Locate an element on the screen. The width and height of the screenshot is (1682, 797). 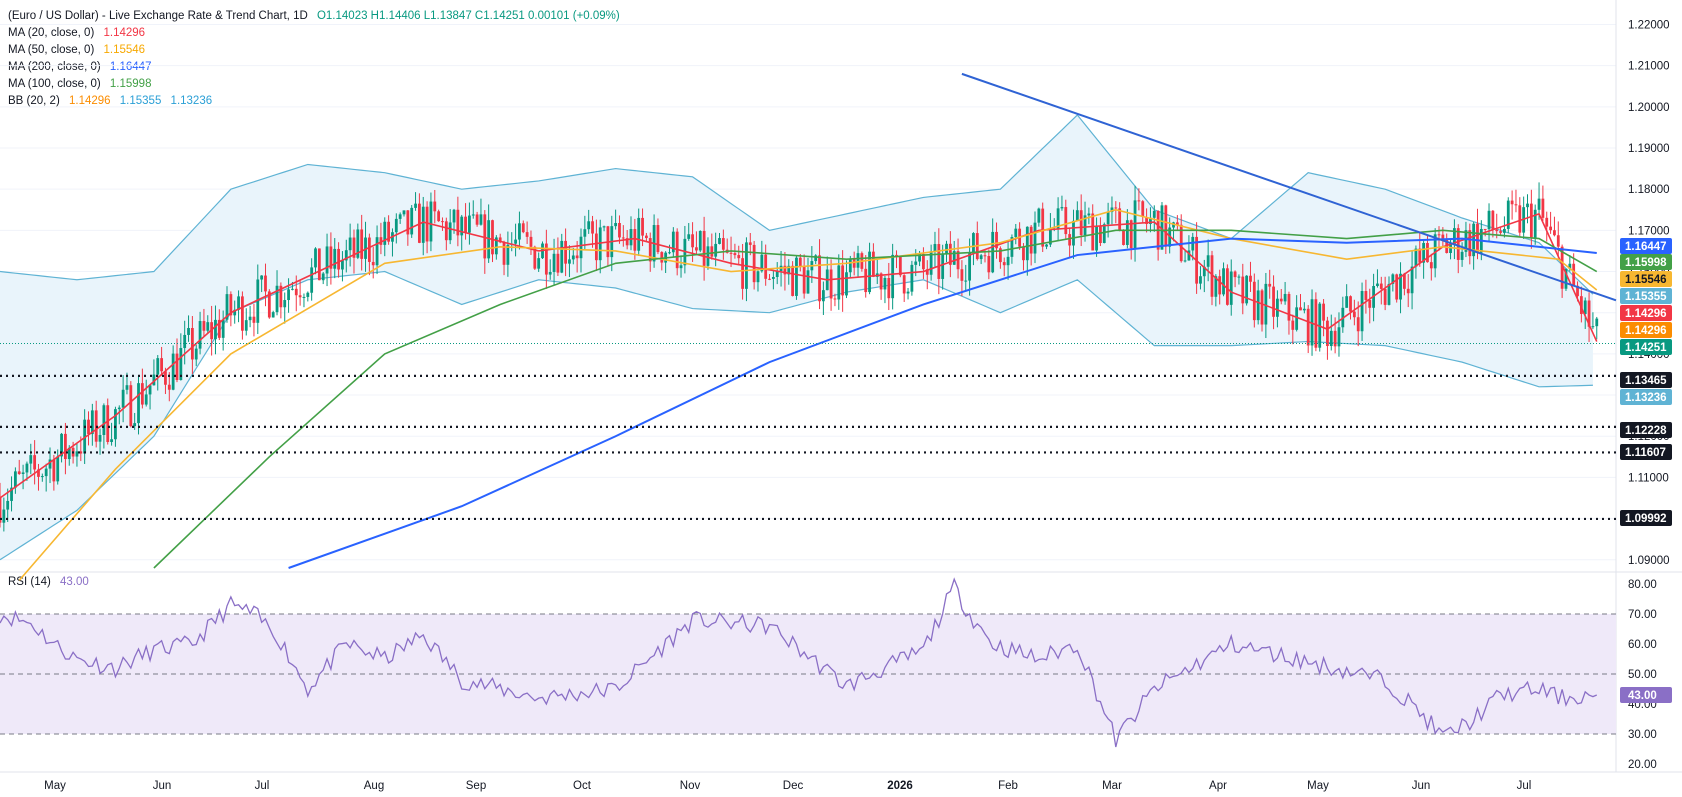
time-axis-tick: Sep is located at coordinates (476, 786).